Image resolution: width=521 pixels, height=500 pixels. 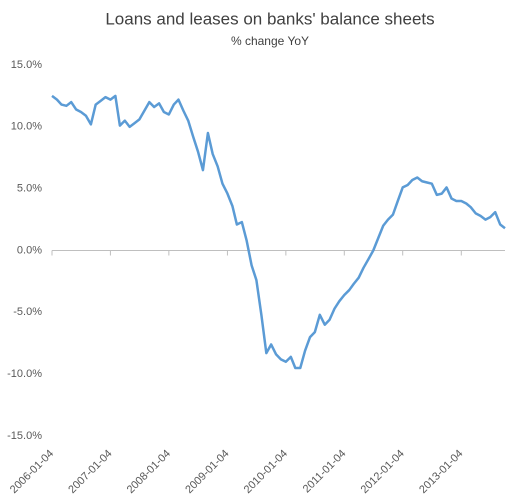 I want to click on x-tick-label: 2010-01-04, so click(x=266, y=472).